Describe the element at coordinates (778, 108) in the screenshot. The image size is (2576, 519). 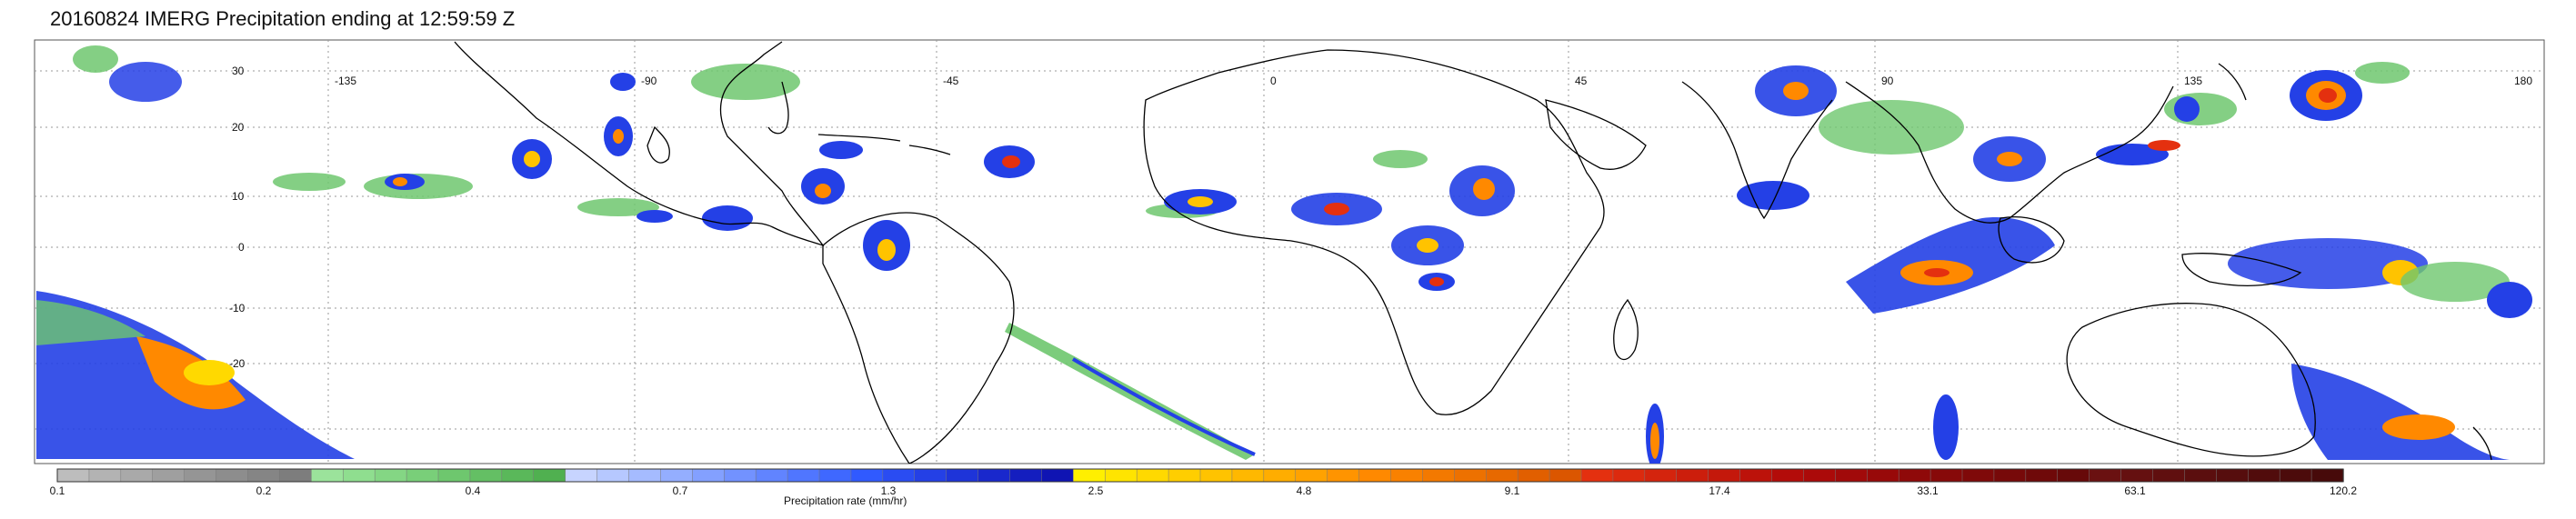
I see `coastline-florida` at that location.